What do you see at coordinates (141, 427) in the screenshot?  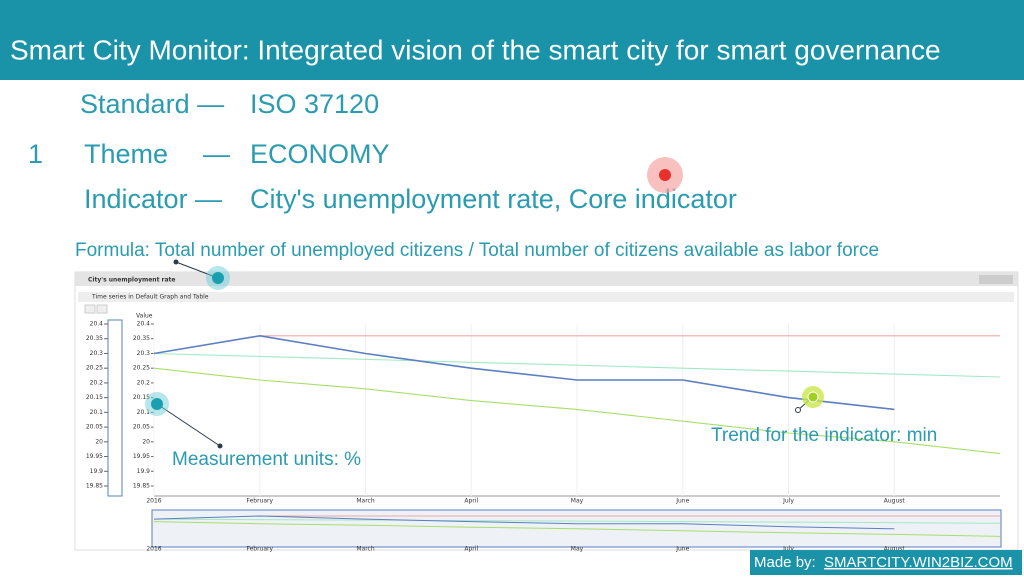 I see `y-tick-label: 20.05` at bounding box center [141, 427].